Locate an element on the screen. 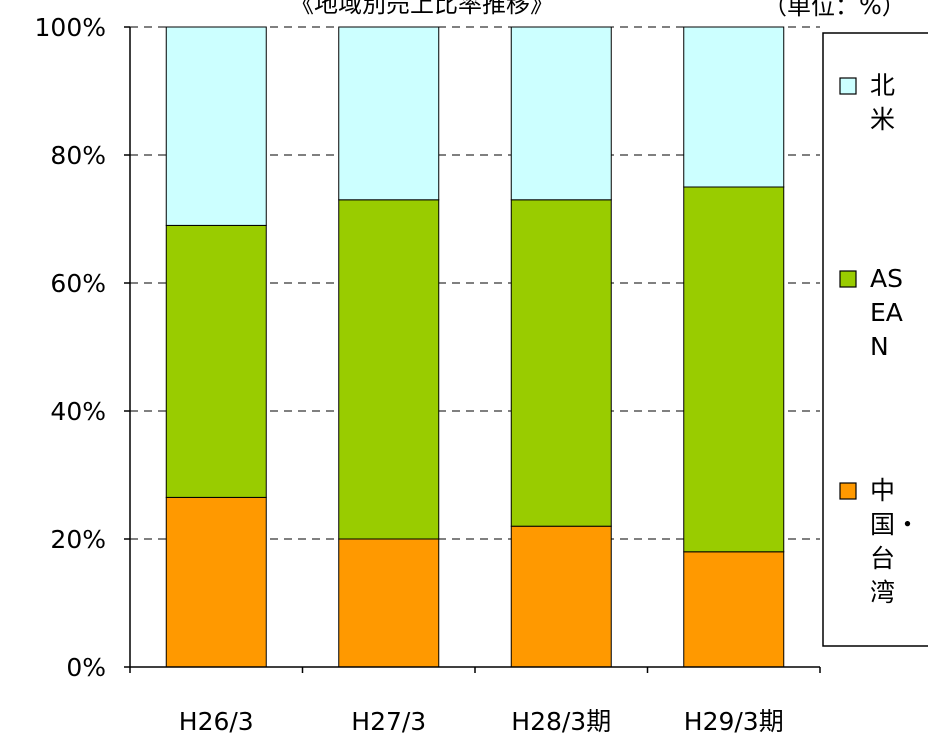 The height and width of the screenshot is (739, 928). y-tick-label: 80% is located at coordinates (78, 155).